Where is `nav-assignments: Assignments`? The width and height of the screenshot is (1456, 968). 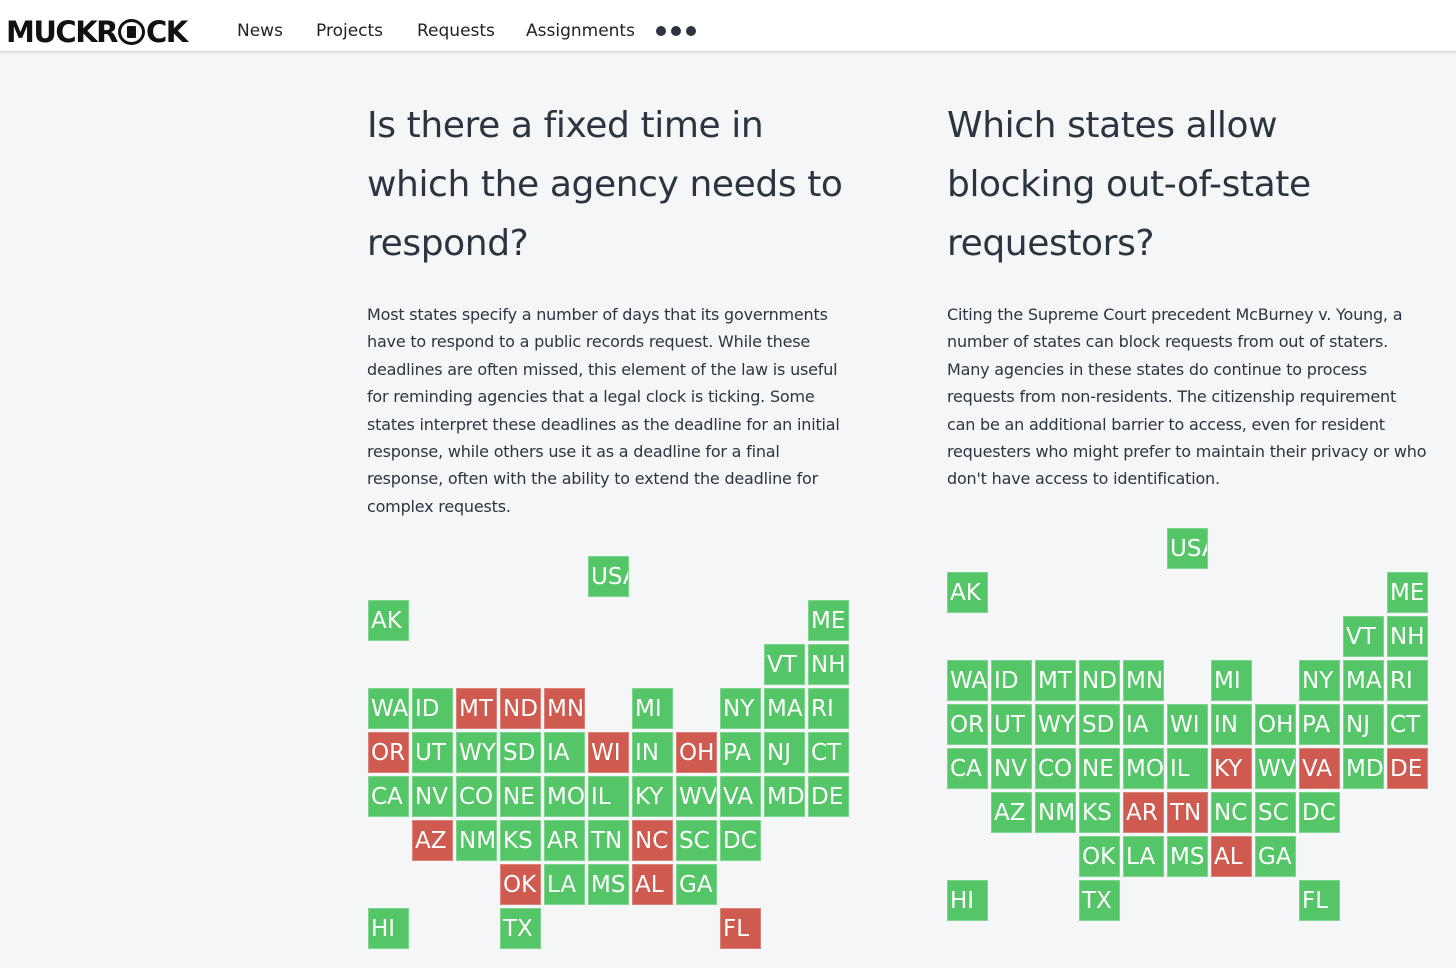 nav-assignments: Assignments is located at coordinates (580, 31).